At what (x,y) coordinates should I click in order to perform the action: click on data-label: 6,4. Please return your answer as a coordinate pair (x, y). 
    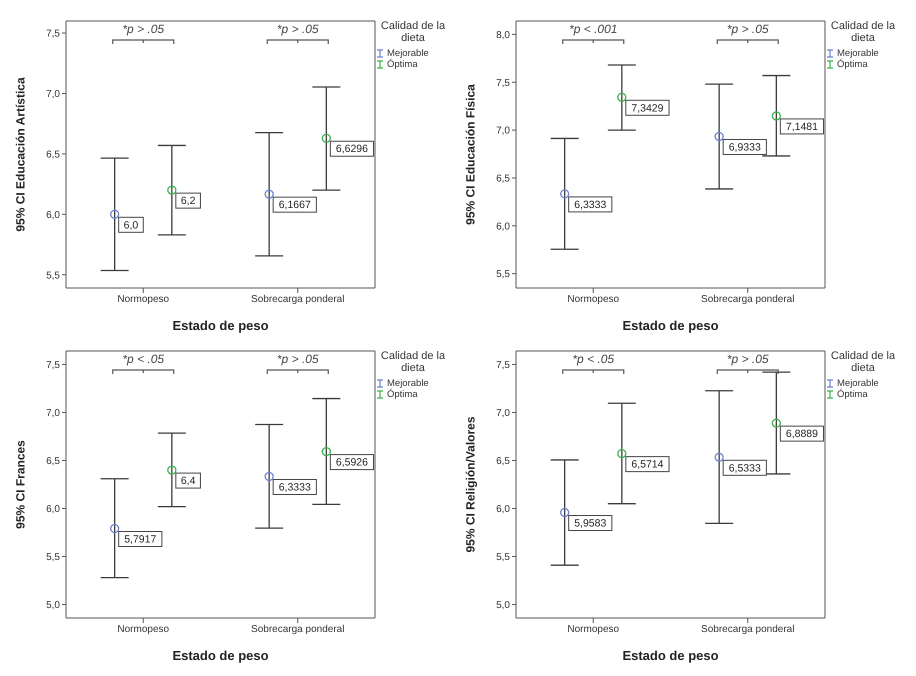
    Looking at the image, I should click on (188, 481).